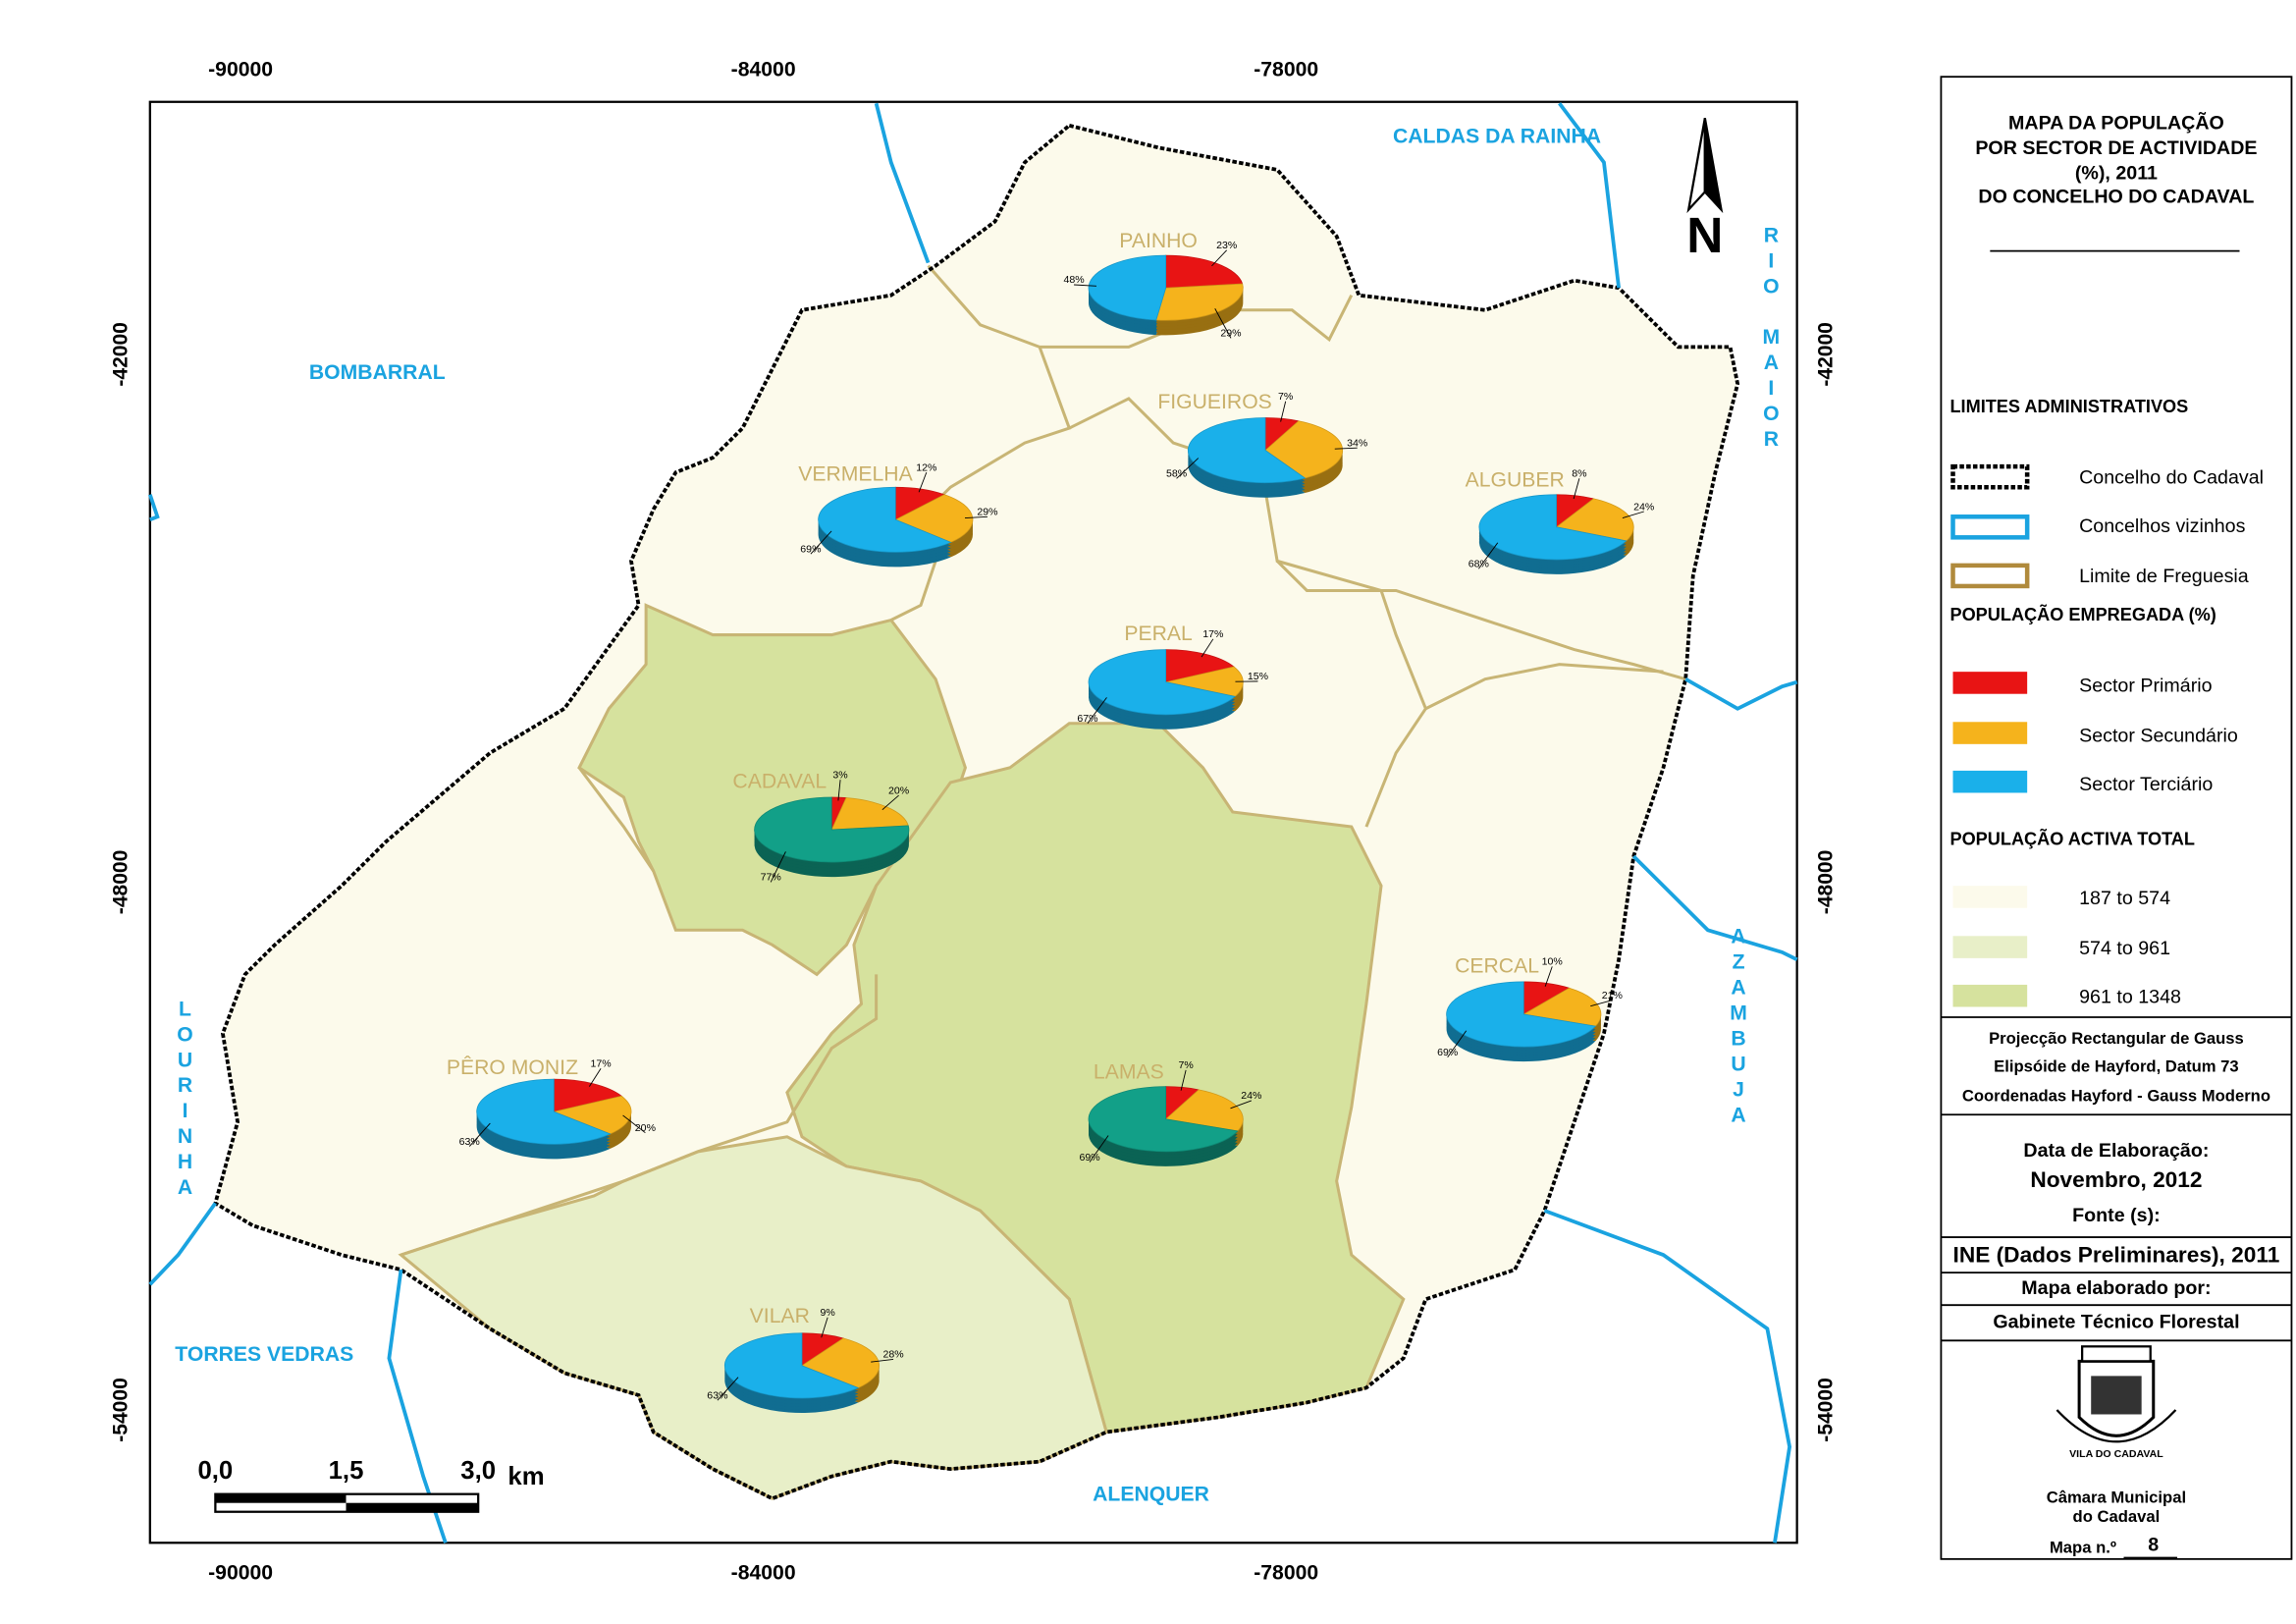 The width and height of the screenshot is (2296, 1624). What do you see at coordinates (1129, 1072) in the screenshot?
I see `parish-name: LAMAS` at bounding box center [1129, 1072].